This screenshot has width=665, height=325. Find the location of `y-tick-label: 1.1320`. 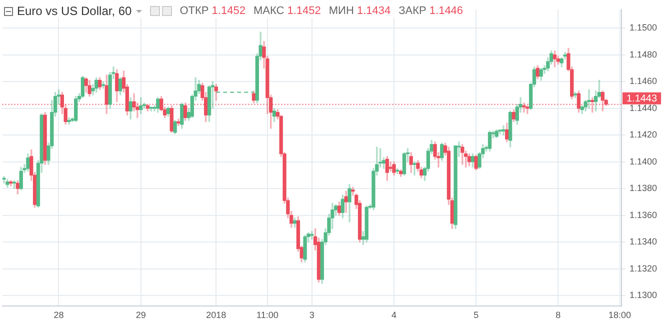

y-tick-label: 1.1320 is located at coordinates (643, 268).